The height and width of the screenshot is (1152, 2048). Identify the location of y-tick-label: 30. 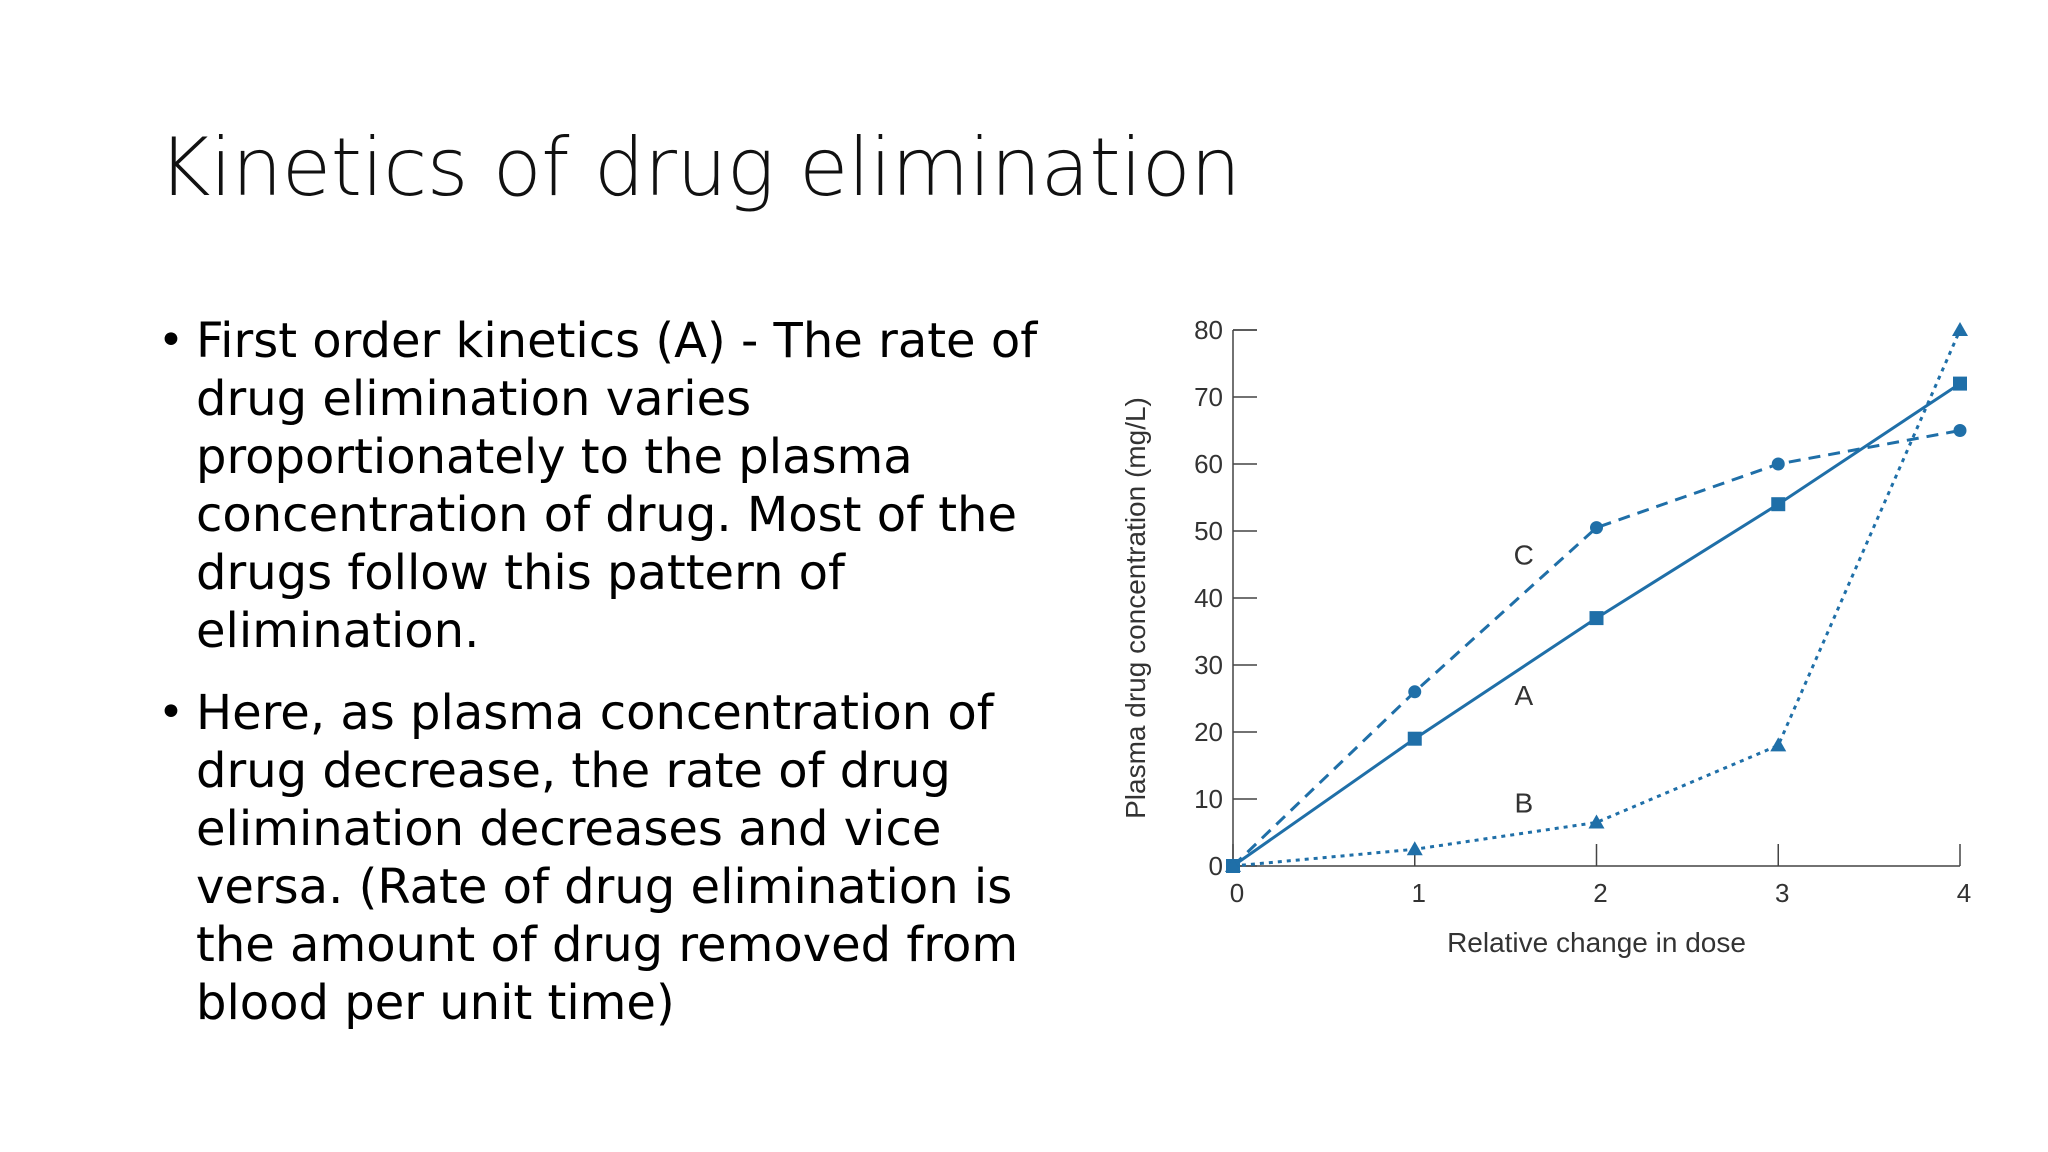
(1208, 665).